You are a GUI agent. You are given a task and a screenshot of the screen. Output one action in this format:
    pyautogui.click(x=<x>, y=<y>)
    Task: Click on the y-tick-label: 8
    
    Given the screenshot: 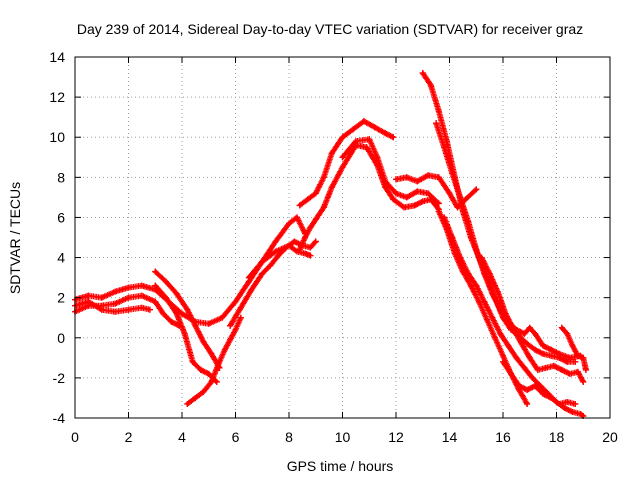 What is the action you would take?
    pyautogui.click(x=61, y=177)
    